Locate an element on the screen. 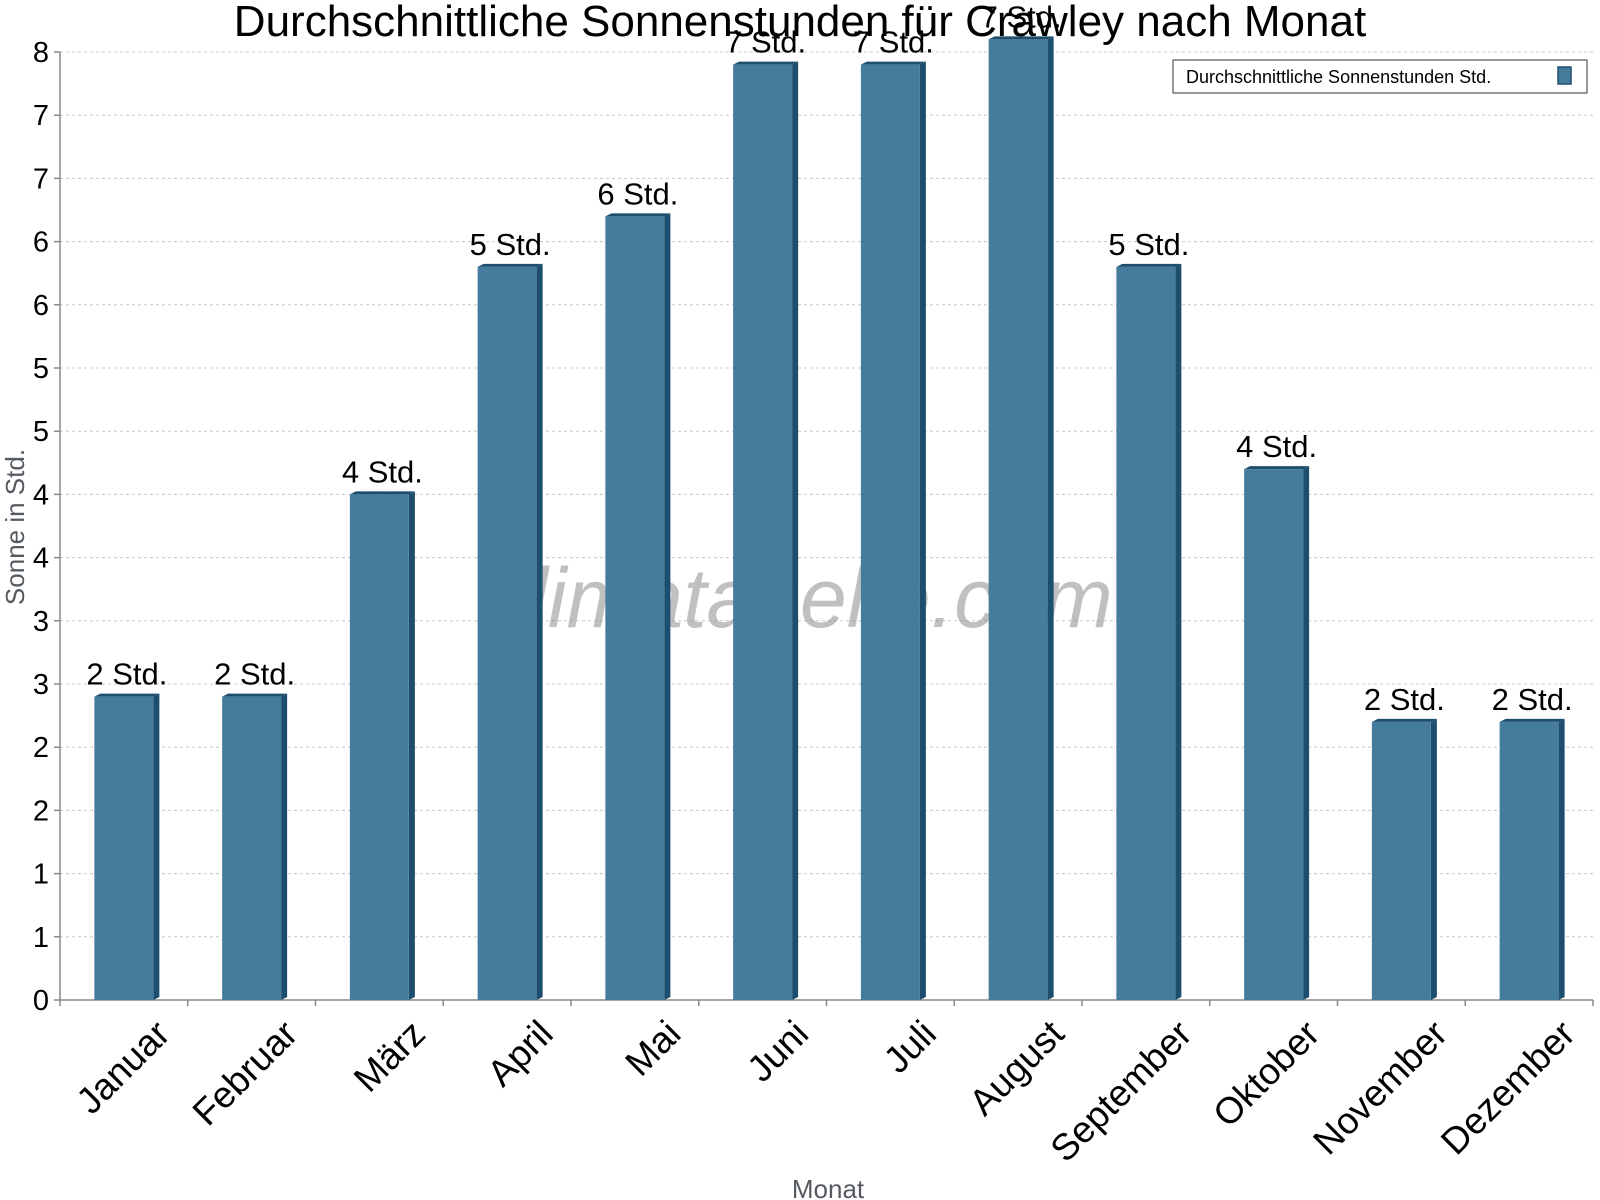 This screenshot has height=1200, width=1600. x-tick-label: Januar is located at coordinates (123, 1067).